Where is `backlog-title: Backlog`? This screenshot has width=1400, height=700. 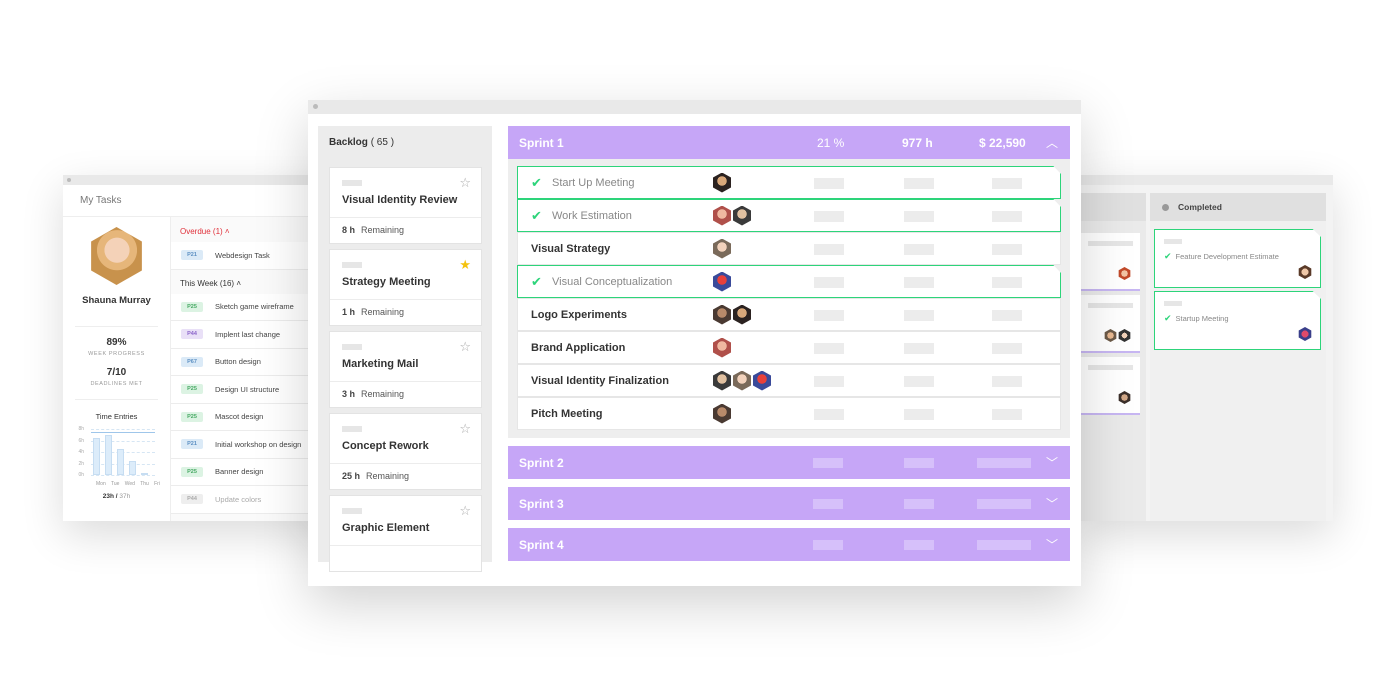
backlog-title: Backlog is located at coordinates (348, 142).